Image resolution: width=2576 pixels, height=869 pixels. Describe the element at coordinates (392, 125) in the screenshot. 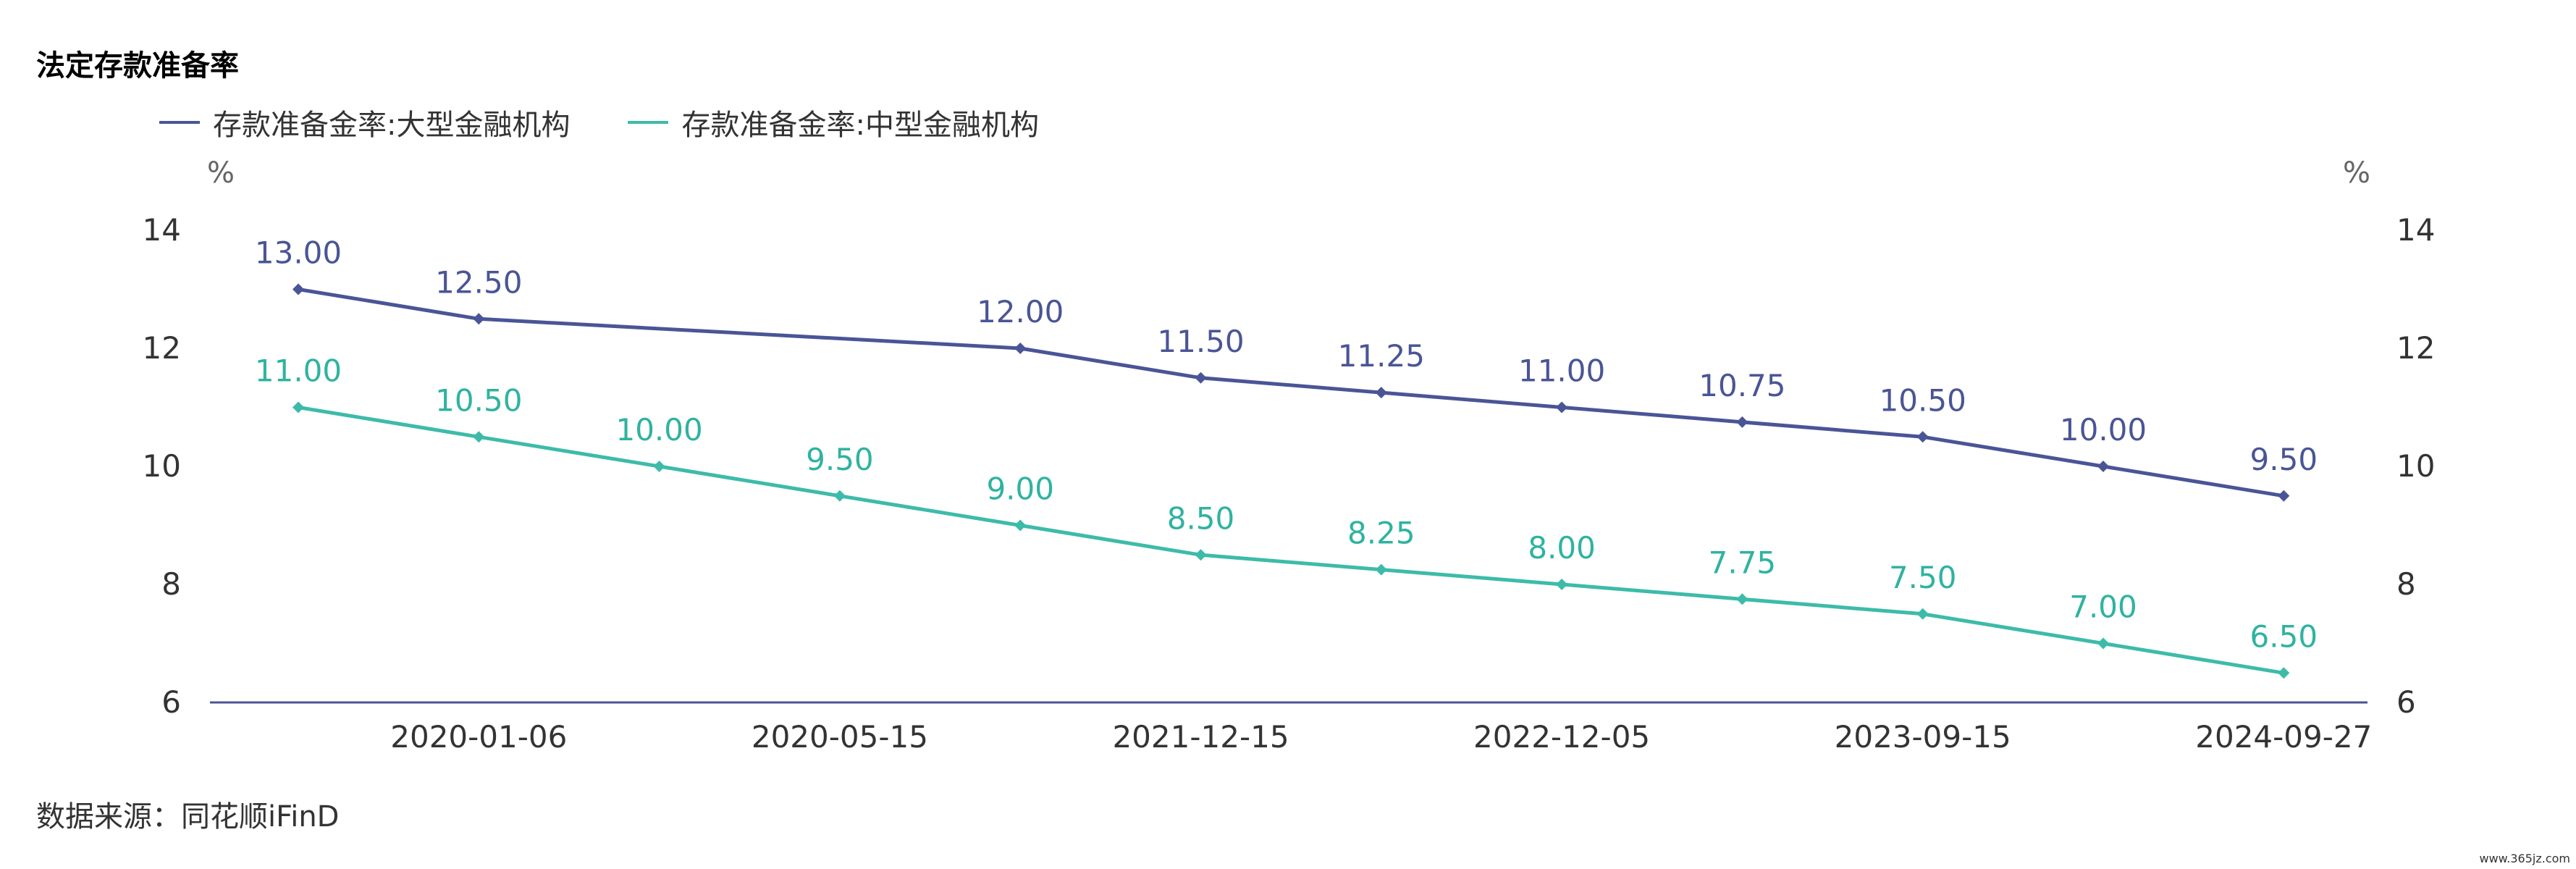

I see `legend-label-large: 存款准备金率:大型金融机构` at that location.